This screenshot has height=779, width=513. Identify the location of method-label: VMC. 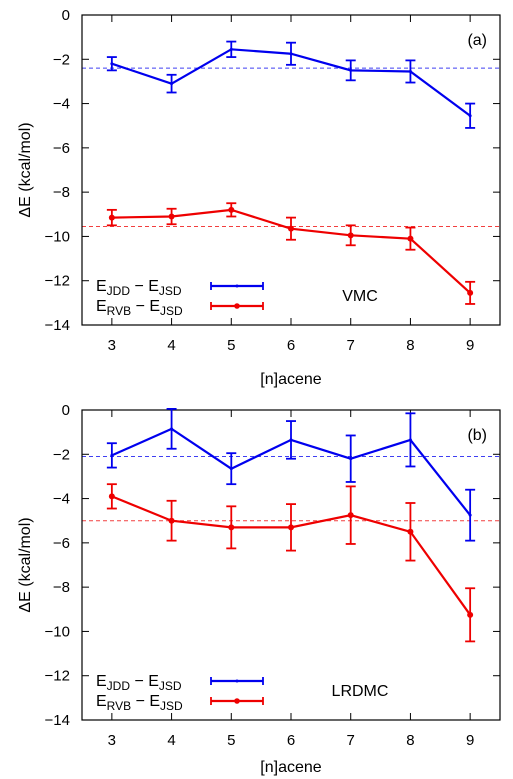
(360, 296).